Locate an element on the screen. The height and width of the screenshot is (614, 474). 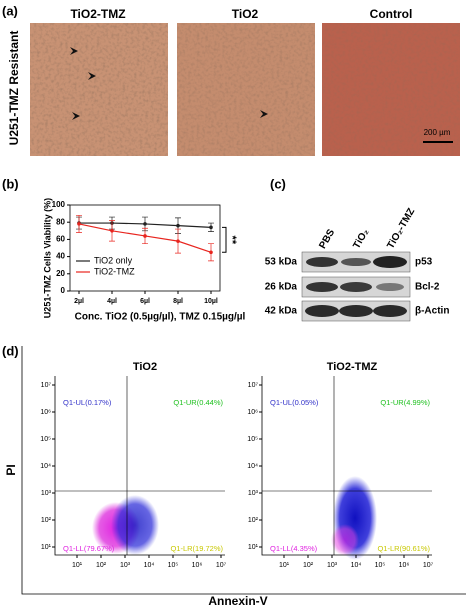
protein-label: p53 is located at coordinates (424, 262).